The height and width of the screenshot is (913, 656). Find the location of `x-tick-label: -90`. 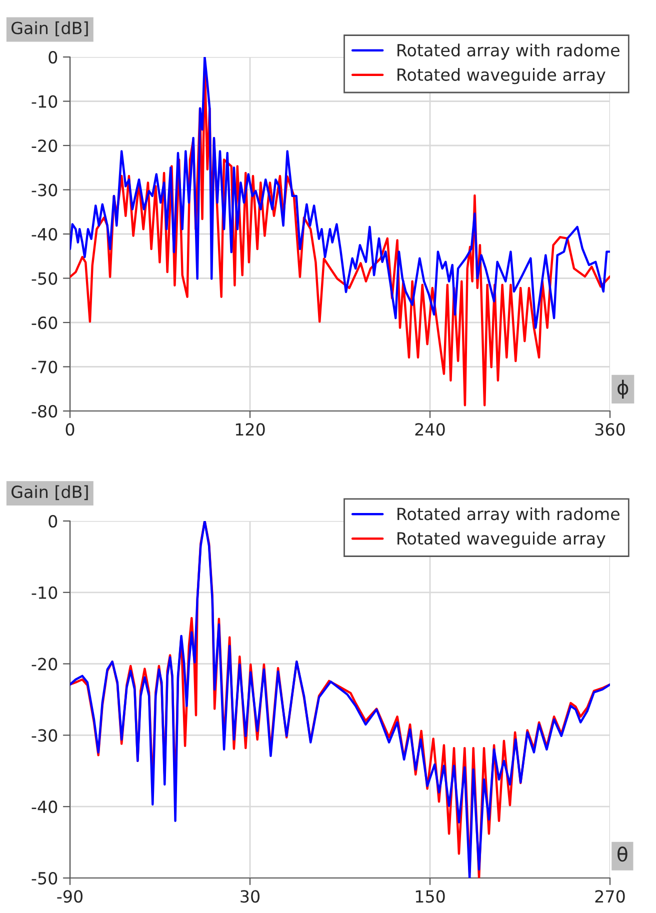

x-tick-label: -90 is located at coordinates (70, 896).